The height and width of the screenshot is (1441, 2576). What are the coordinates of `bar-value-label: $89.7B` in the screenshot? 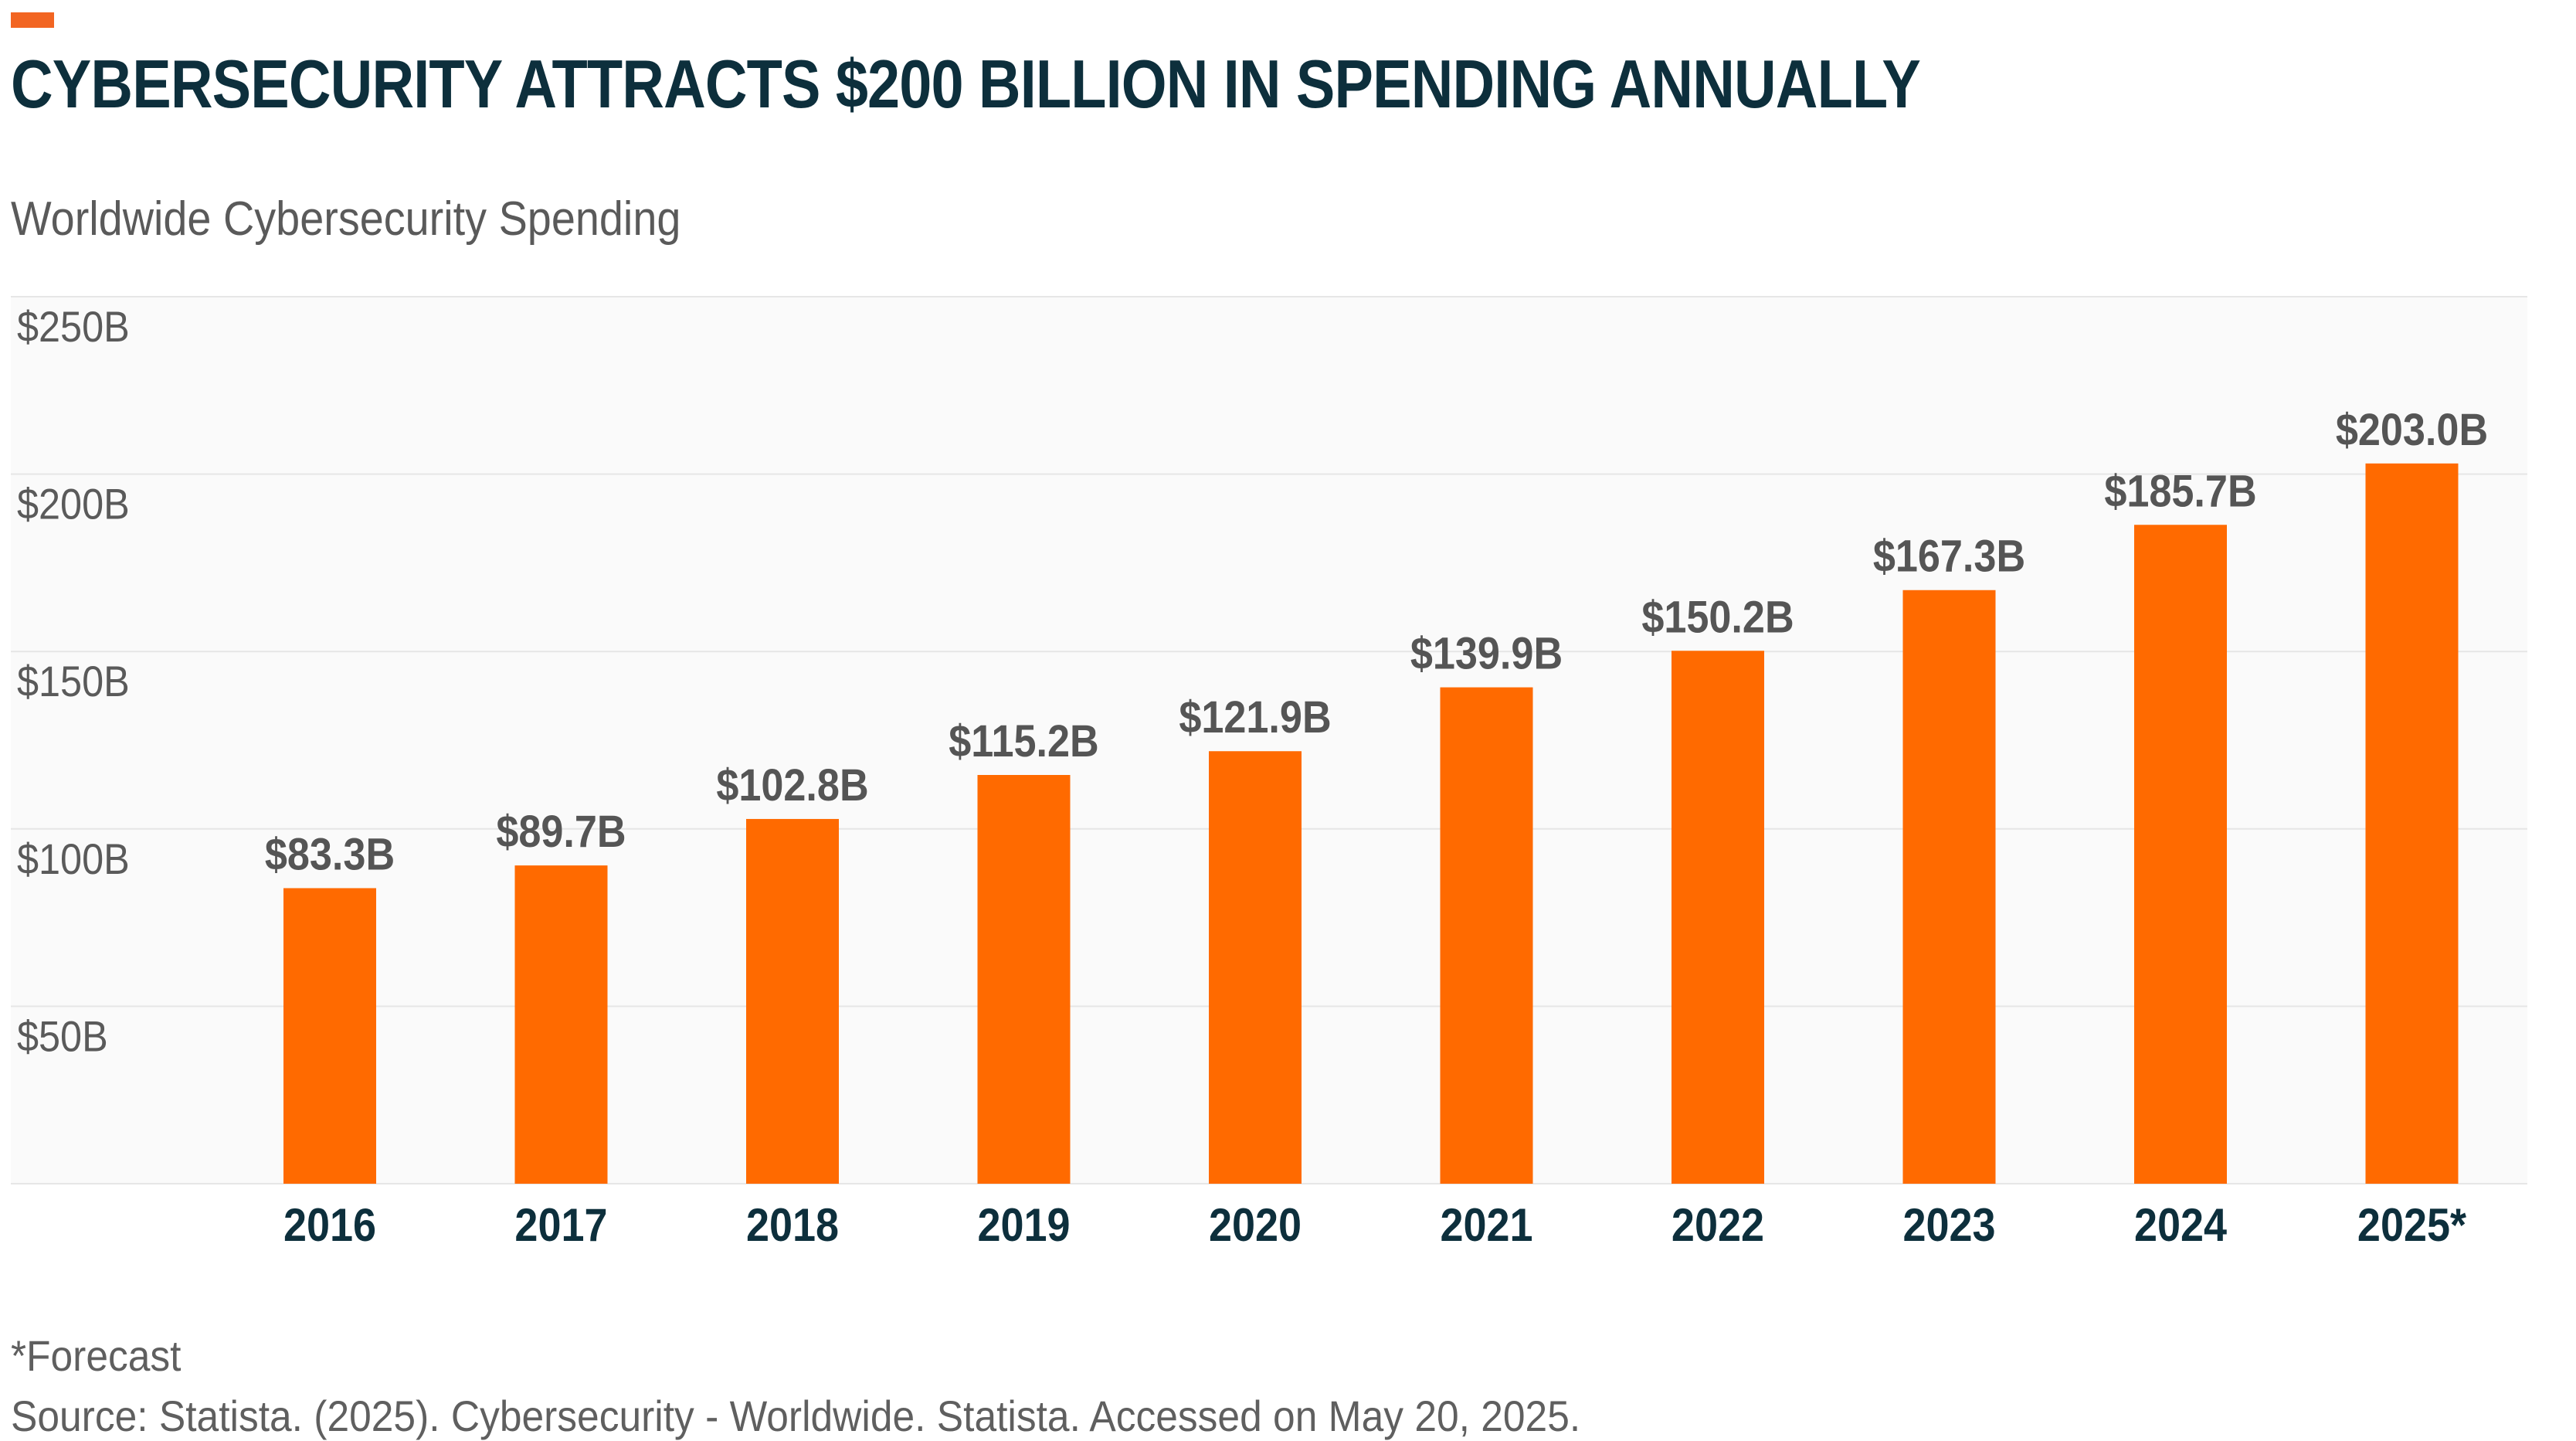 It's located at (561, 832).